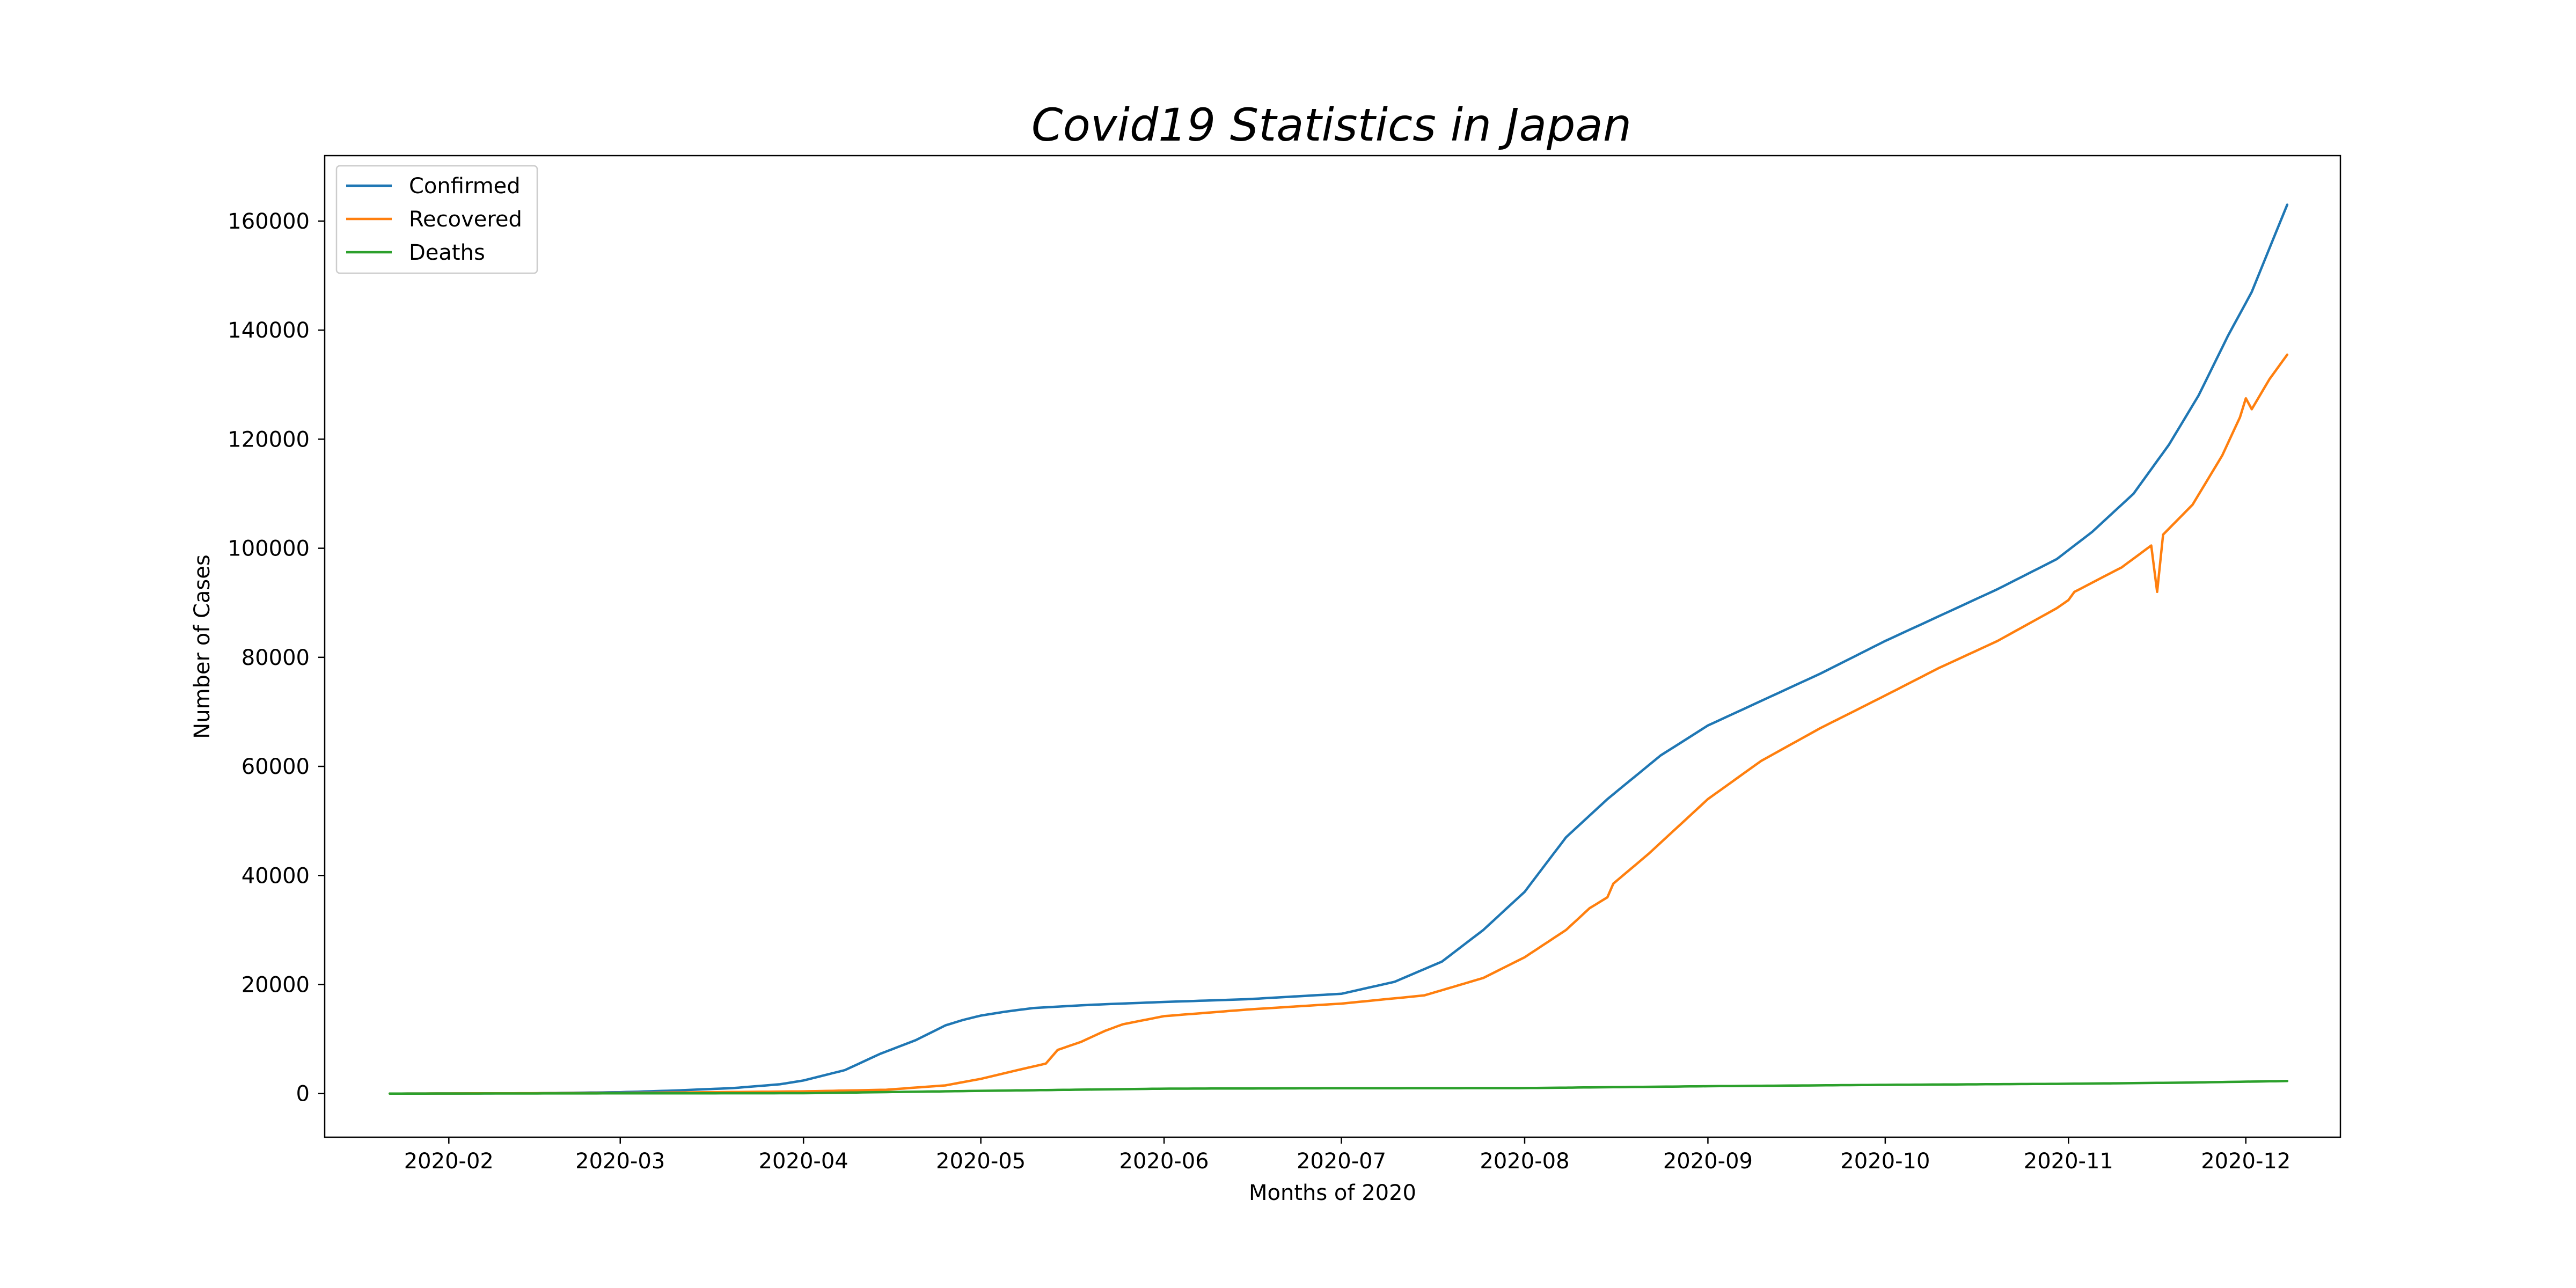 The image size is (2576, 1288). Describe the element at coordinates (275, 767) in the screenshot. I see `y-tick-label: 60000` at that location.